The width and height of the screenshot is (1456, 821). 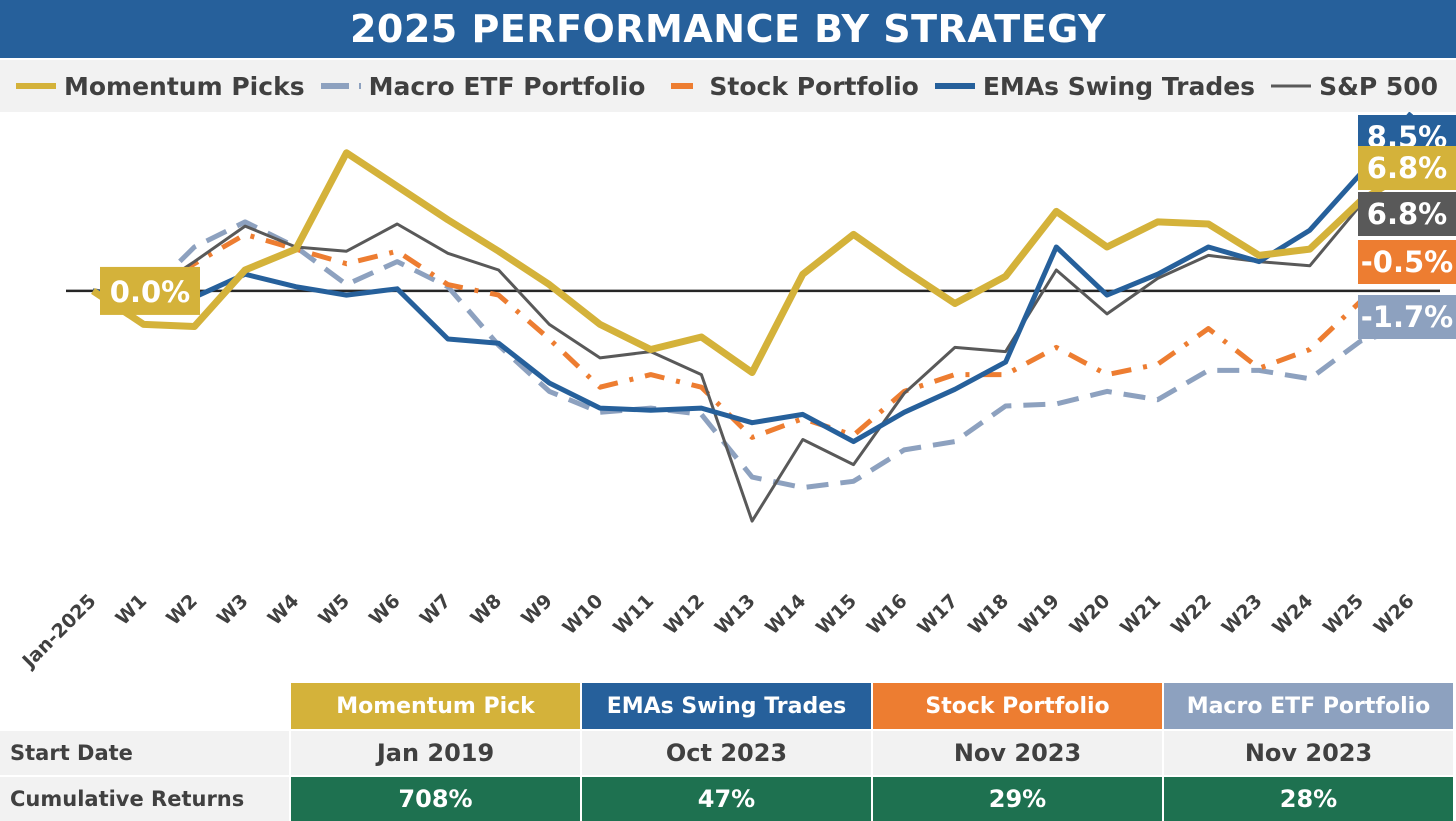 I want to click on legend-item-sp500: S&P 500, so click(x=1353, y=86).